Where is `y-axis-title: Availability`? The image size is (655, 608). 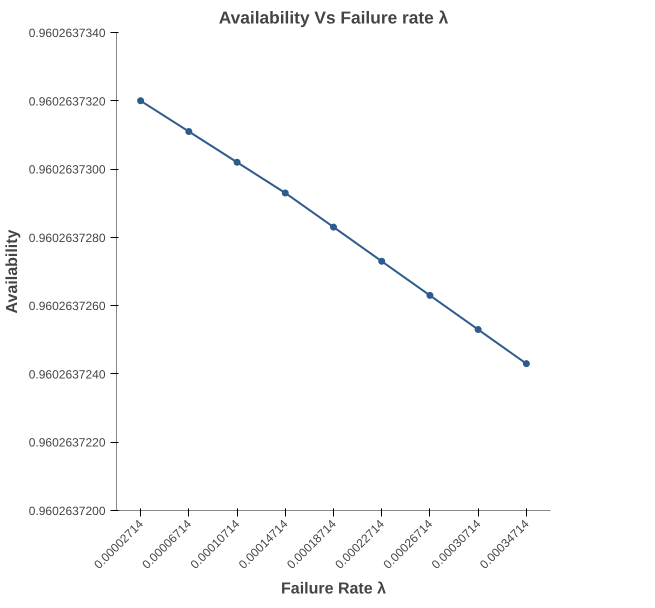
y-axis-title: Availability is located at coordinates (12, 271).